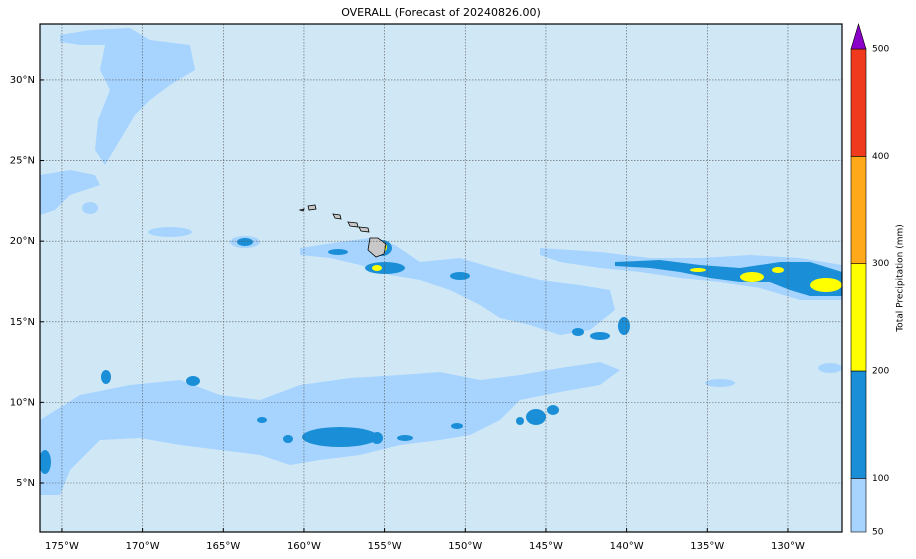 This screenshot has height=559, width=916. What do you see at coordinates (22, 161) in the screenshot?
I see `y-tick-label: 25°N` at bounding box center [22, 161].